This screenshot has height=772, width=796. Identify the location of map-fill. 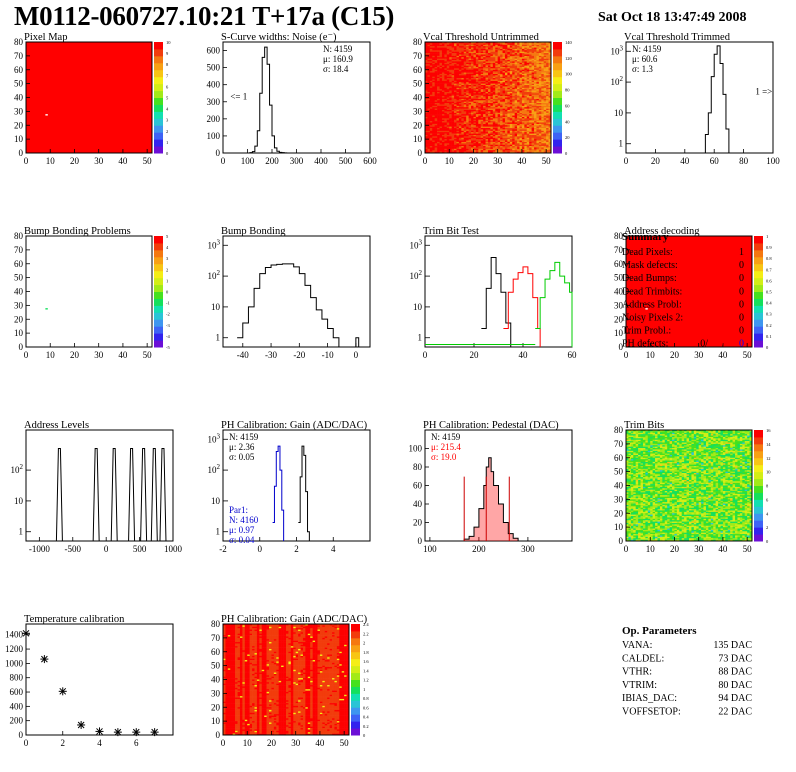
(89, 97).